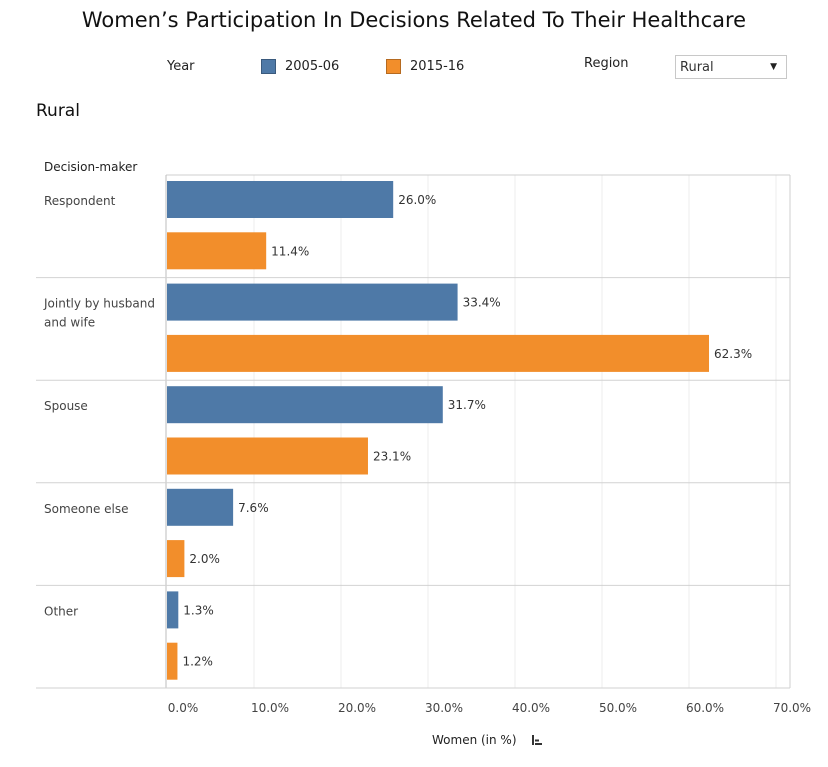 The width and height of the screenshot is (828, 767). I want to click on x-tick-label: 50.0%, so click(618, 708).